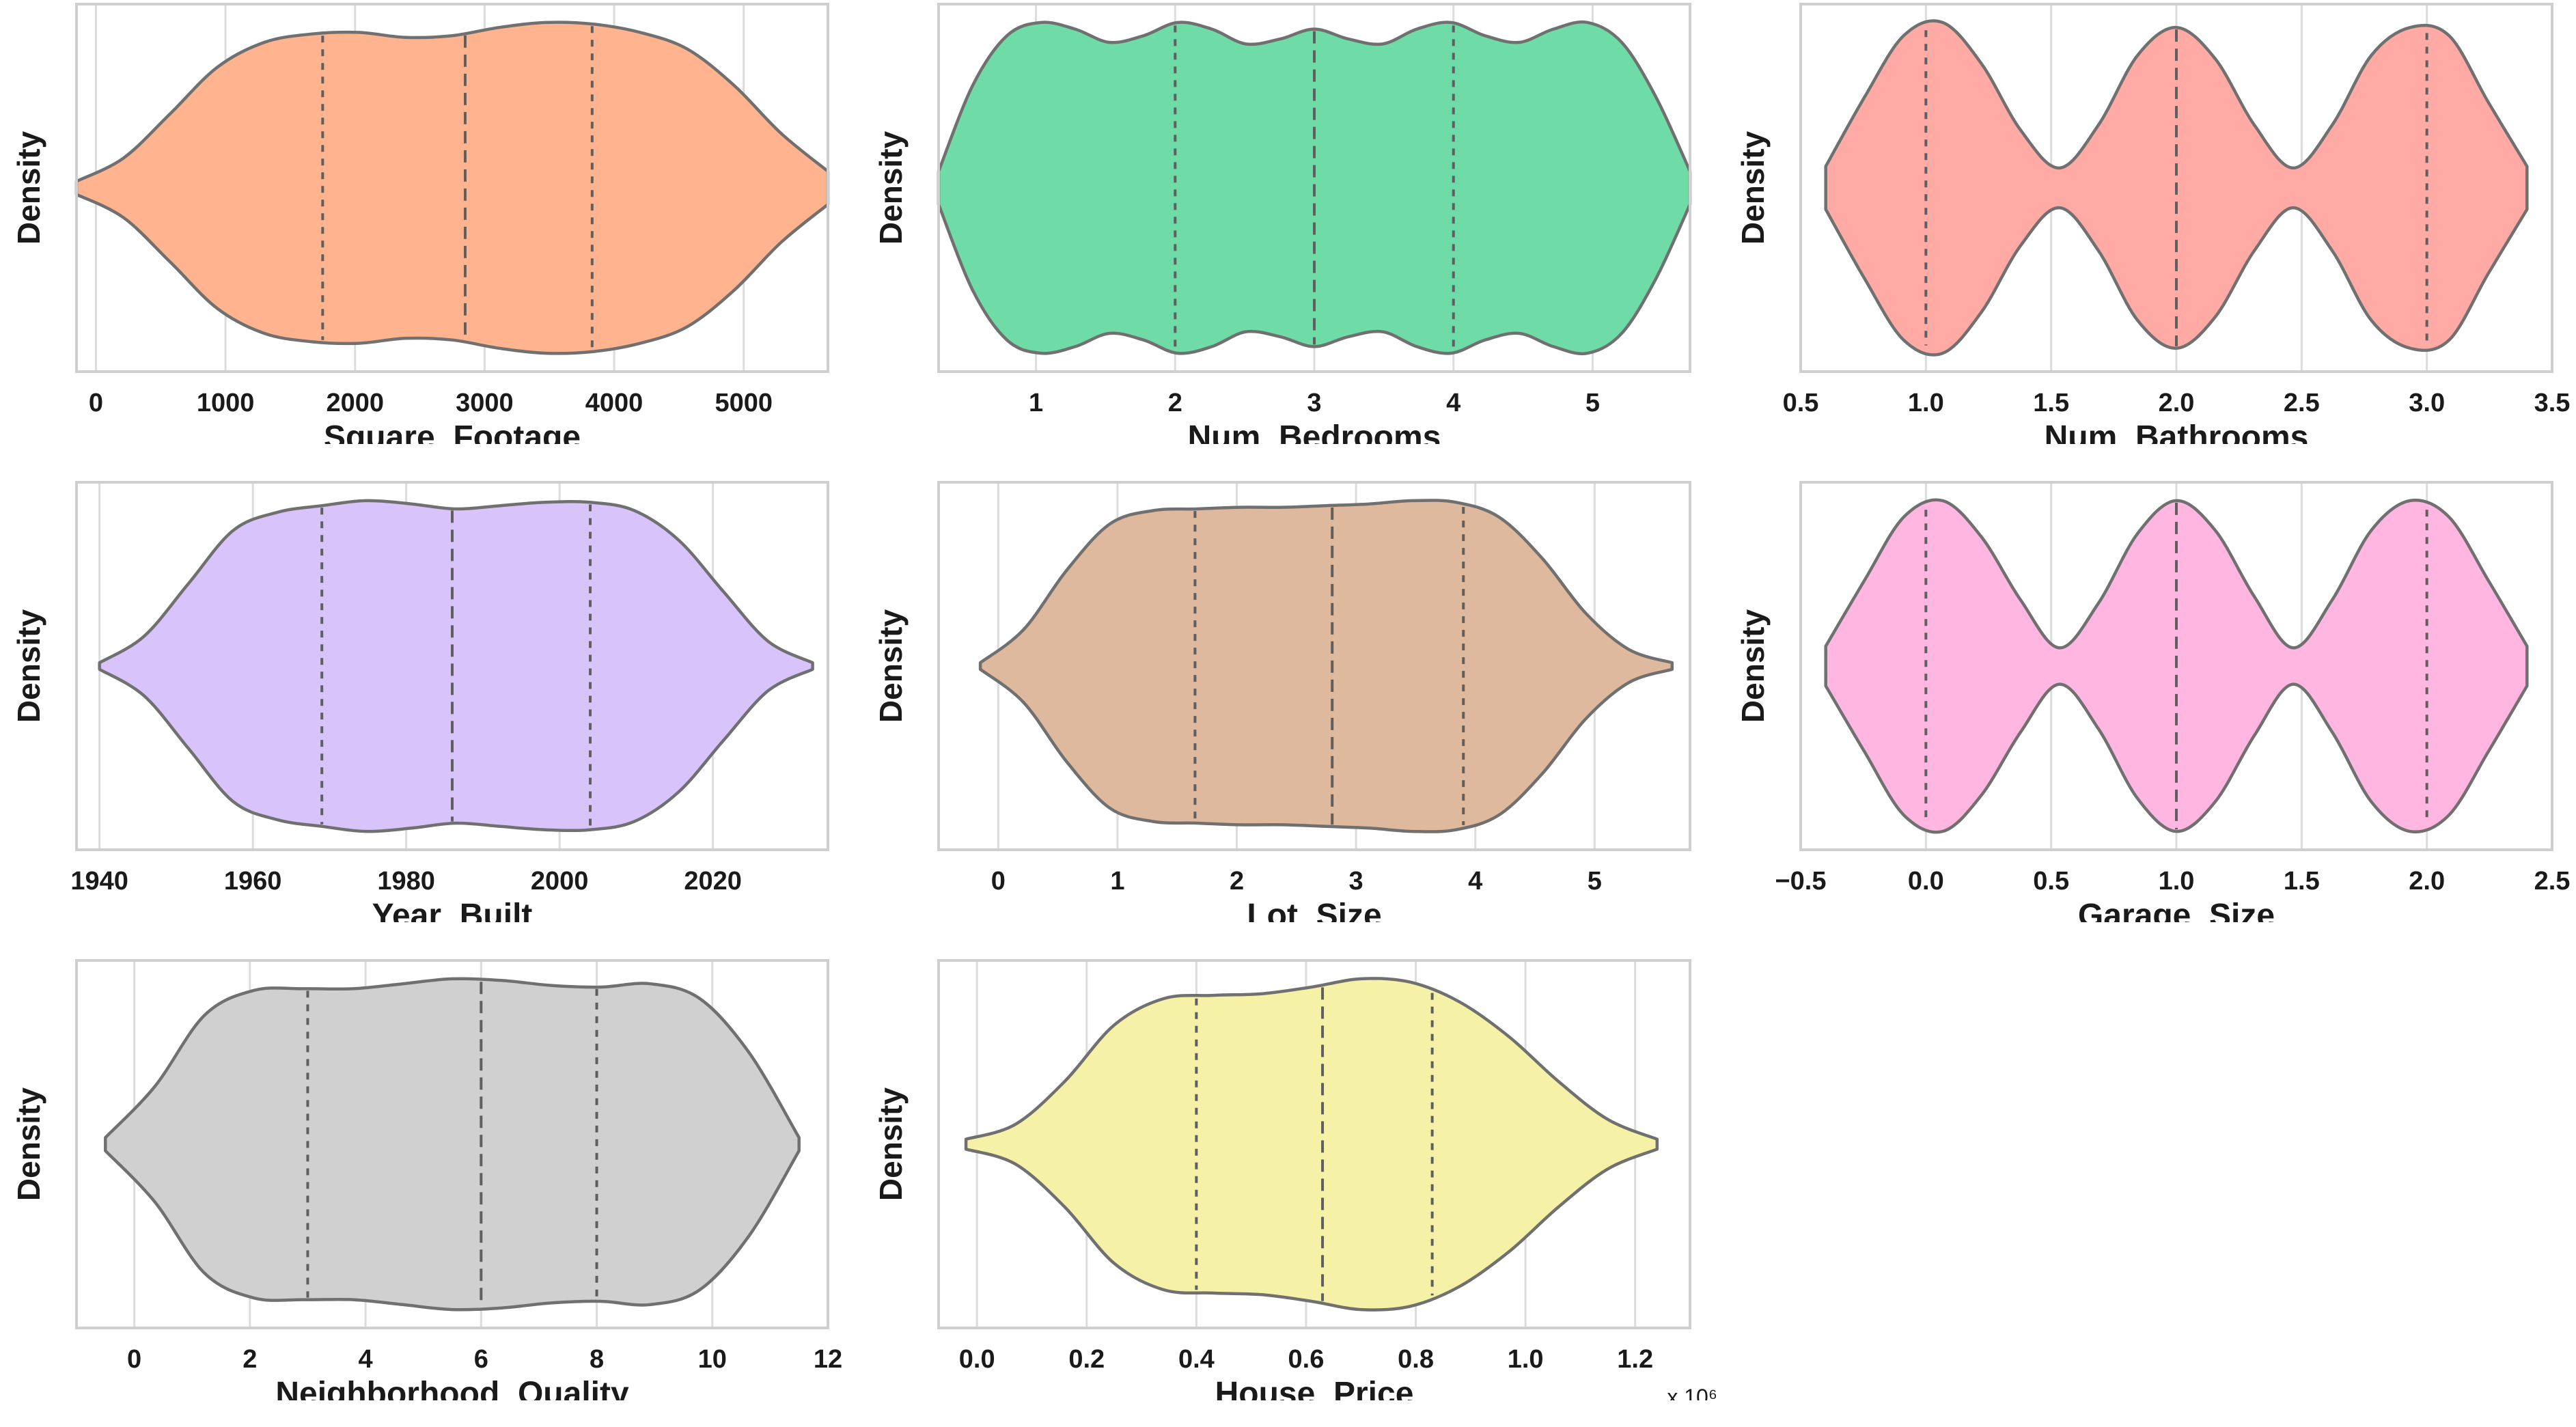 This screenshot has width=2576, height=1427. What do you see at coordinates (452, 188) in the screenshot?
I see `square-footage-axes-frame` at bounding box center [452, 188].